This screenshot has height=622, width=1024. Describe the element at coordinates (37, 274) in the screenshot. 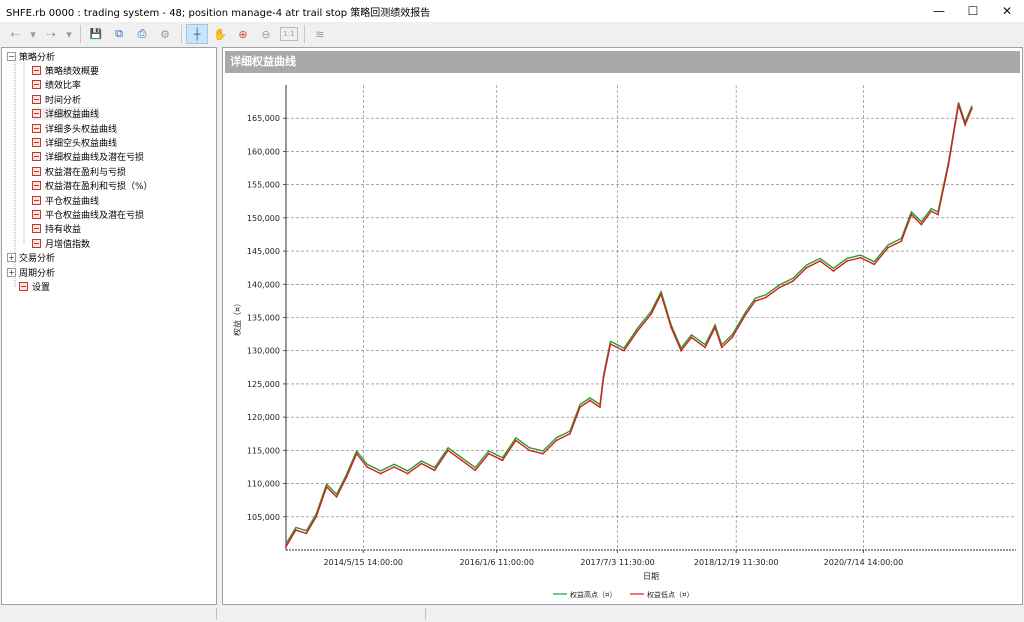

I see `tree-node-label: 周期分析` at that location.